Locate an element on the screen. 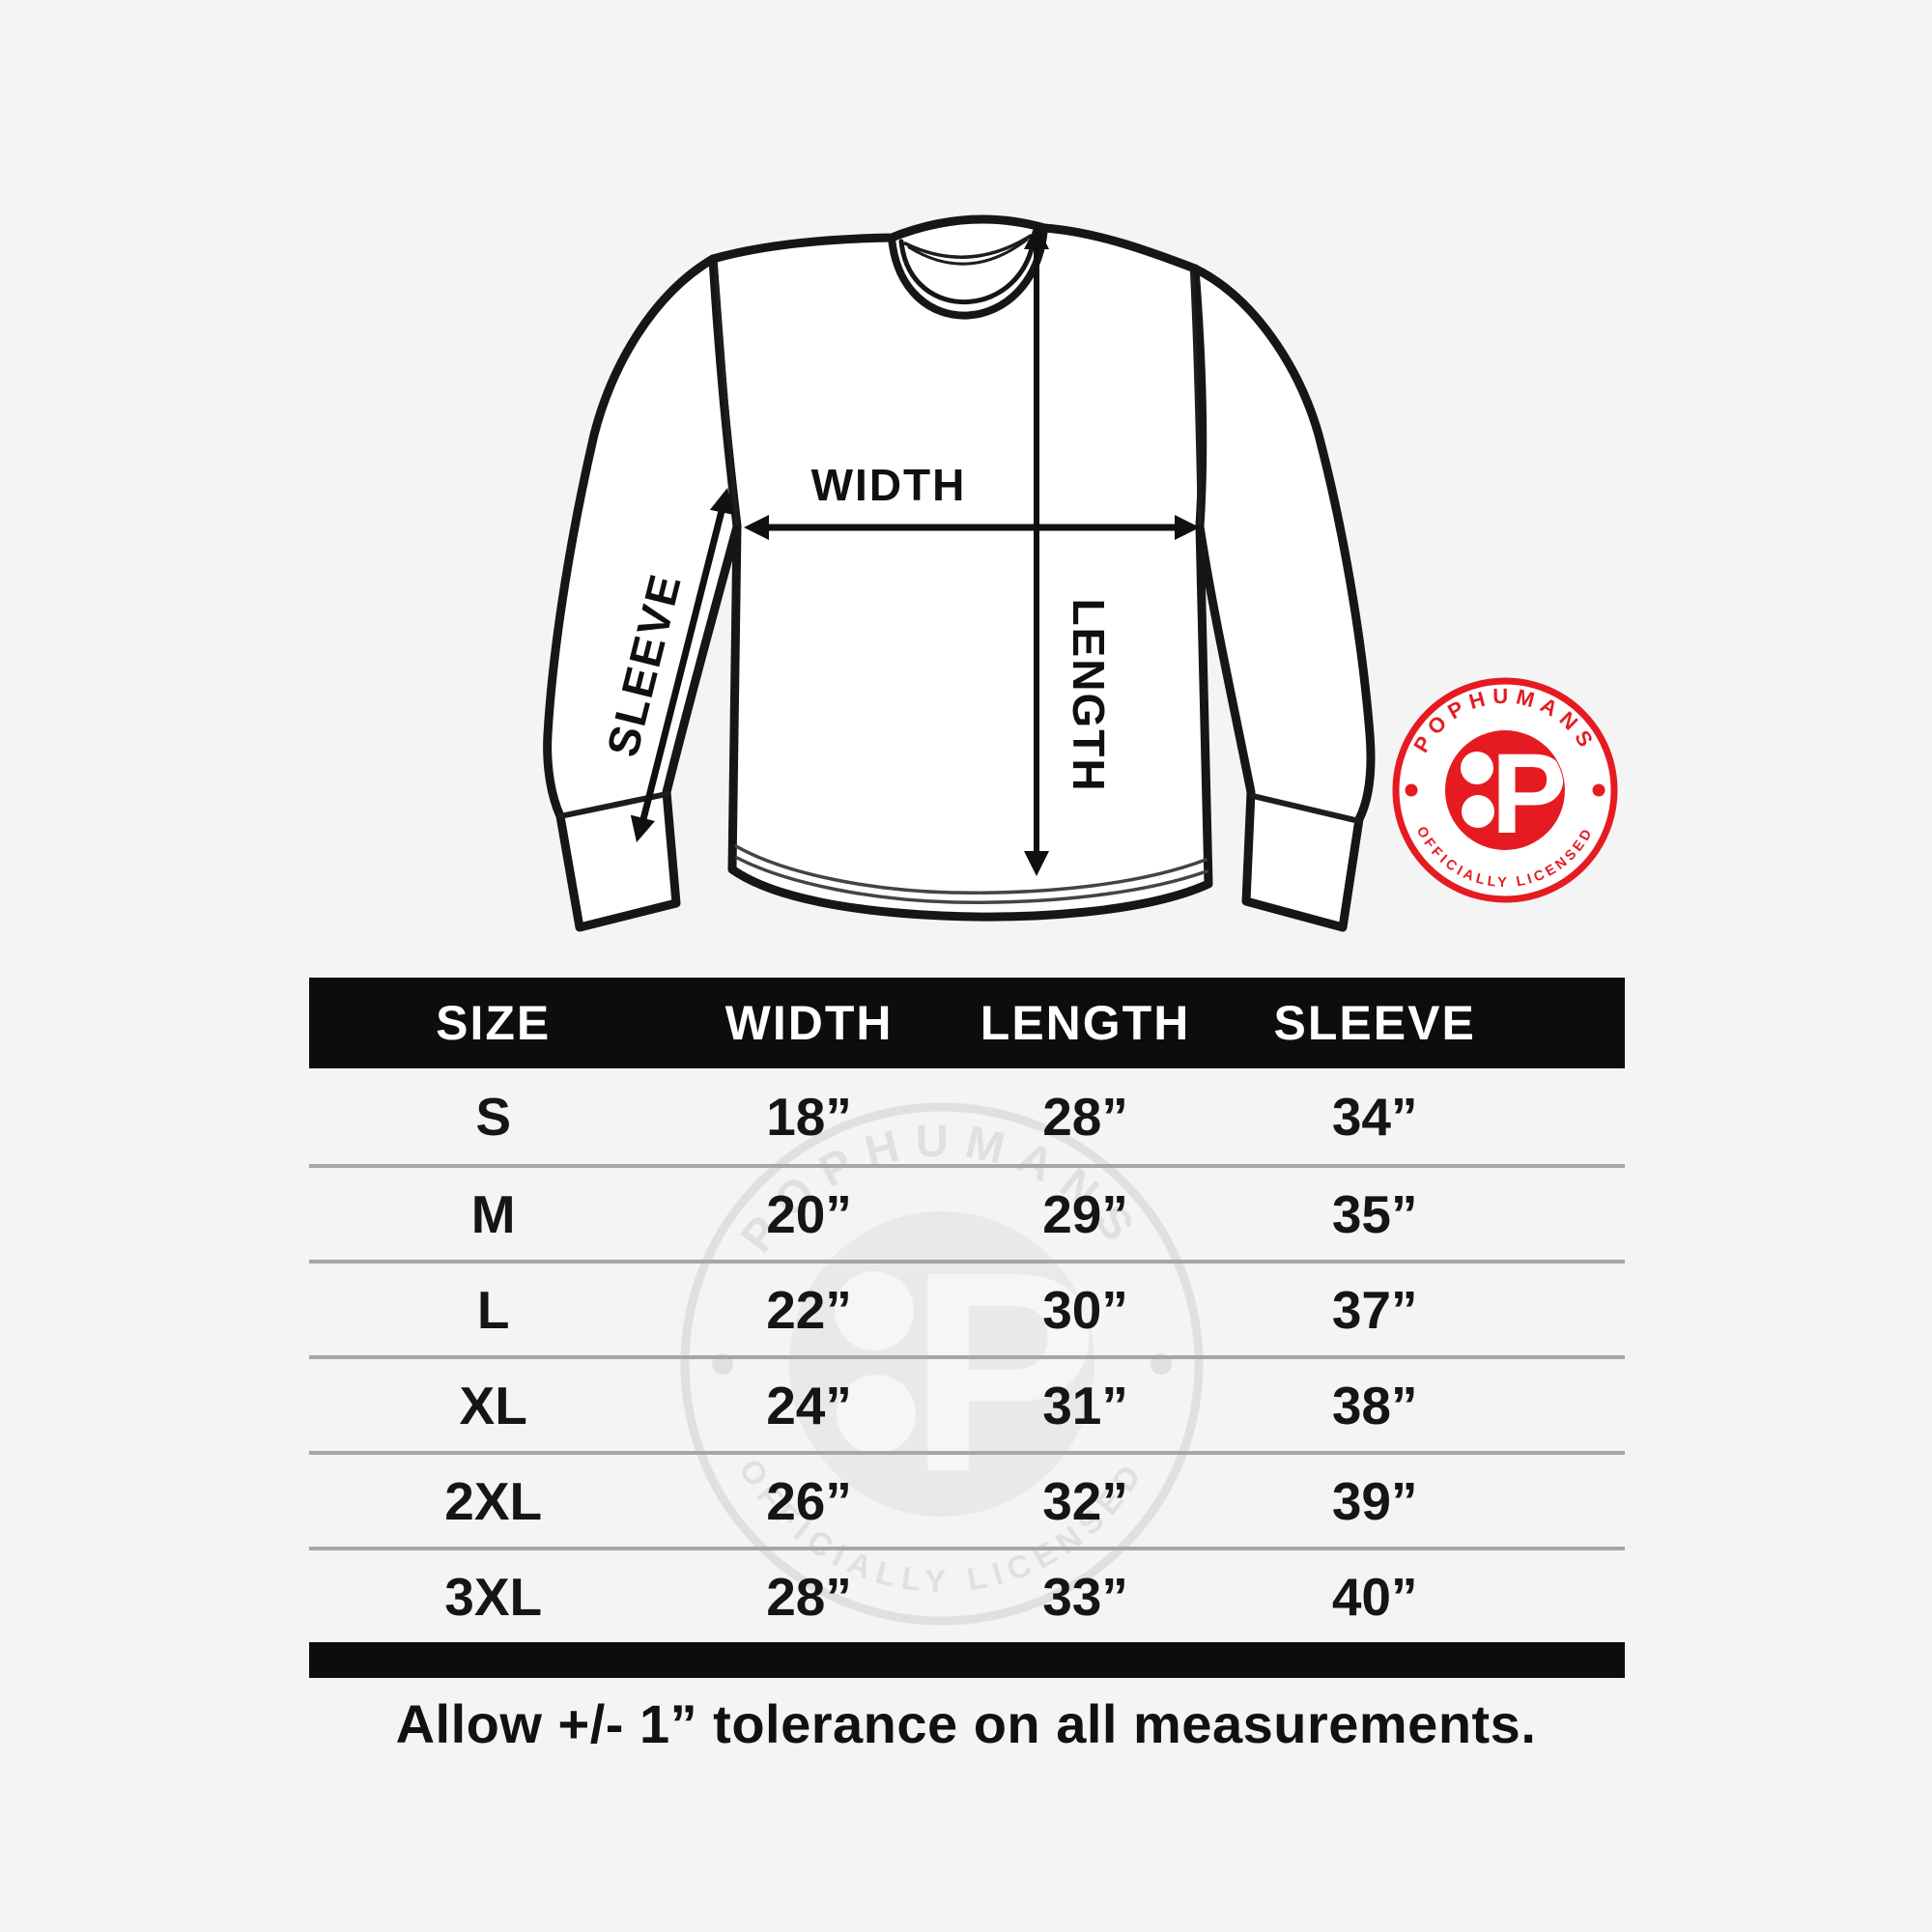 The image size is (1932, 1932). cell-size: XL is located at coordinates (493, 1405).